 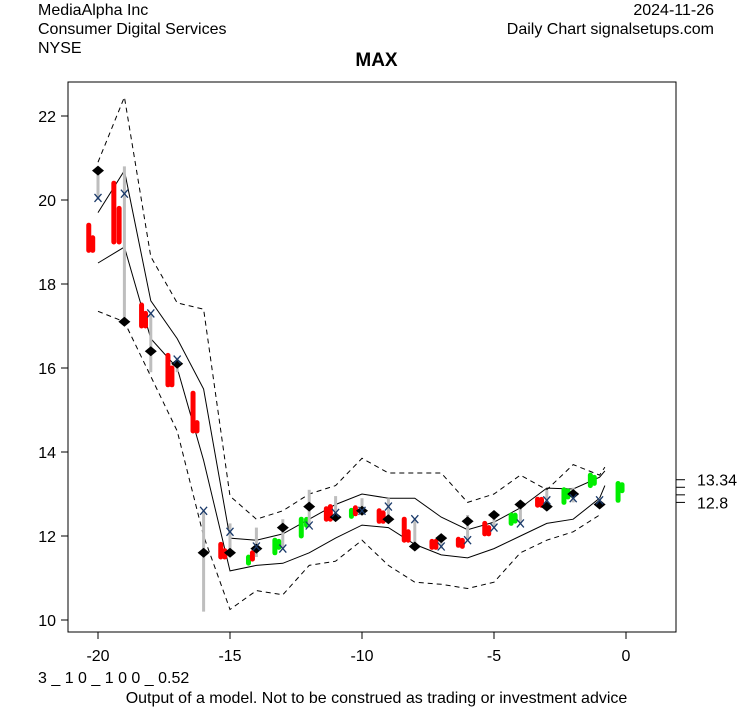 What do you see at coordinates (229, 656) in the screenshot?
I see `x-tick-label: -15` at bounding box center [229, 656].